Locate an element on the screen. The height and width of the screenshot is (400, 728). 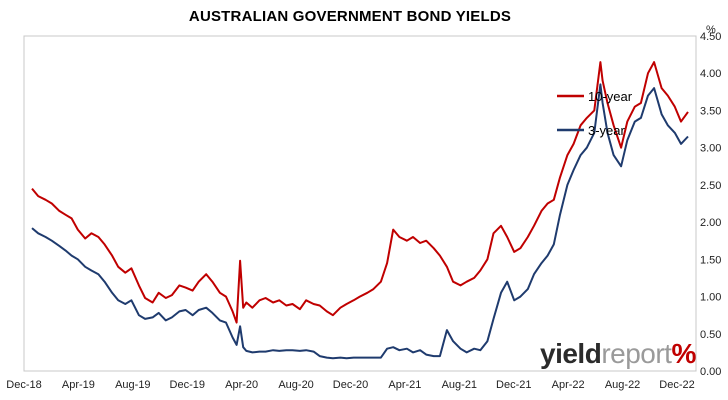
yieldreport-logo: yieldreport% is located at coordinates (618, 354).